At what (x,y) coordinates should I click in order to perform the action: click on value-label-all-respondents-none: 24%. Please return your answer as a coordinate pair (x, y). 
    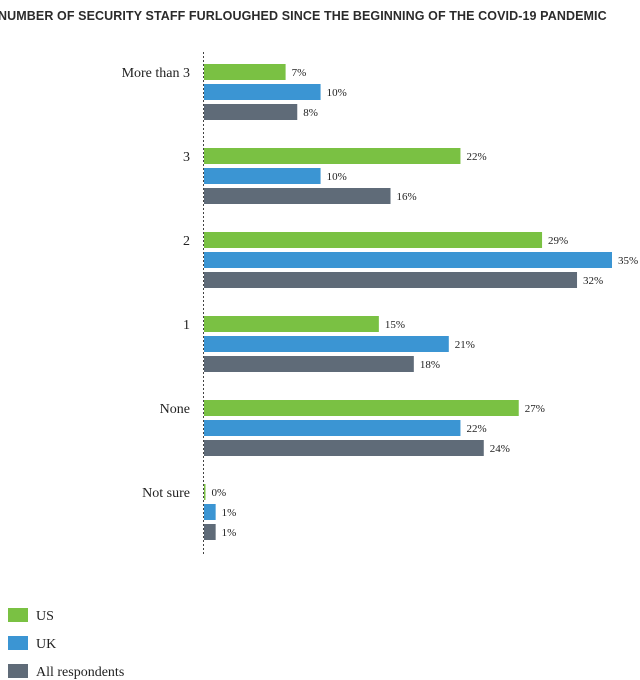
    Looking at the image, I should click on (500, 449).